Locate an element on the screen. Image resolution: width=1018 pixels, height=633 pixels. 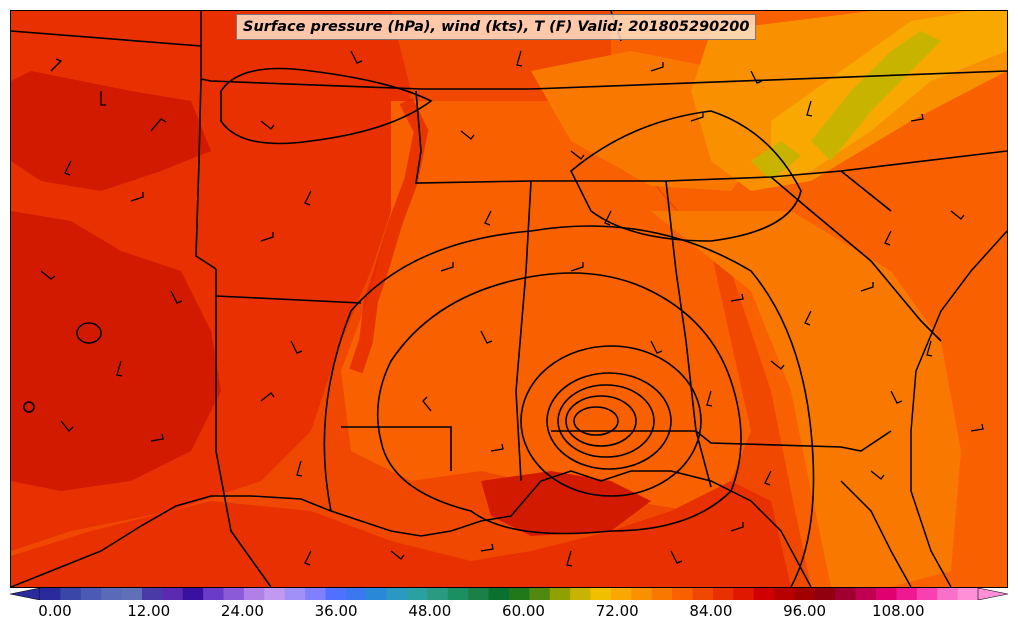
colorbar-tick-label: 60.00 is located at coordinates (523, 611).